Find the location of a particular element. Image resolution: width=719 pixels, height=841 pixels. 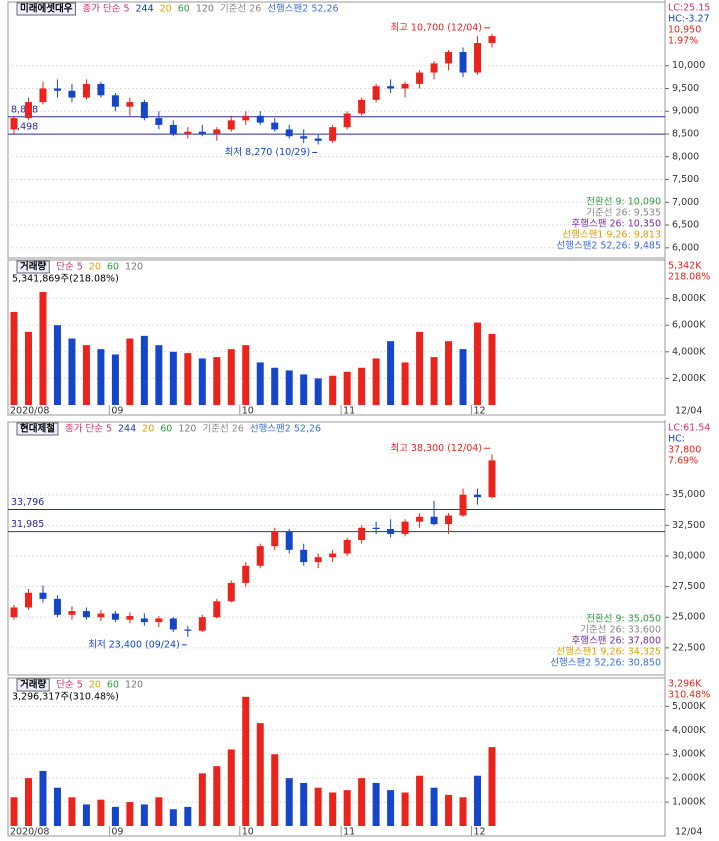

high-annotation: 최고 38,300 (12/04) is located at coordinates (436, 448).